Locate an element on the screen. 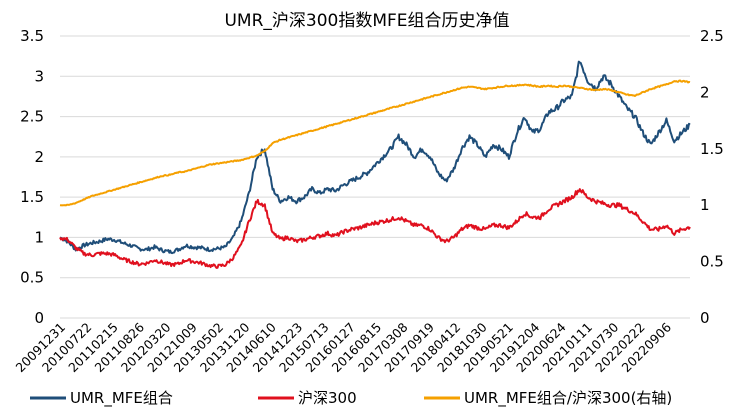  legend-label: 沪深300 is located at coordinates (327, 398).